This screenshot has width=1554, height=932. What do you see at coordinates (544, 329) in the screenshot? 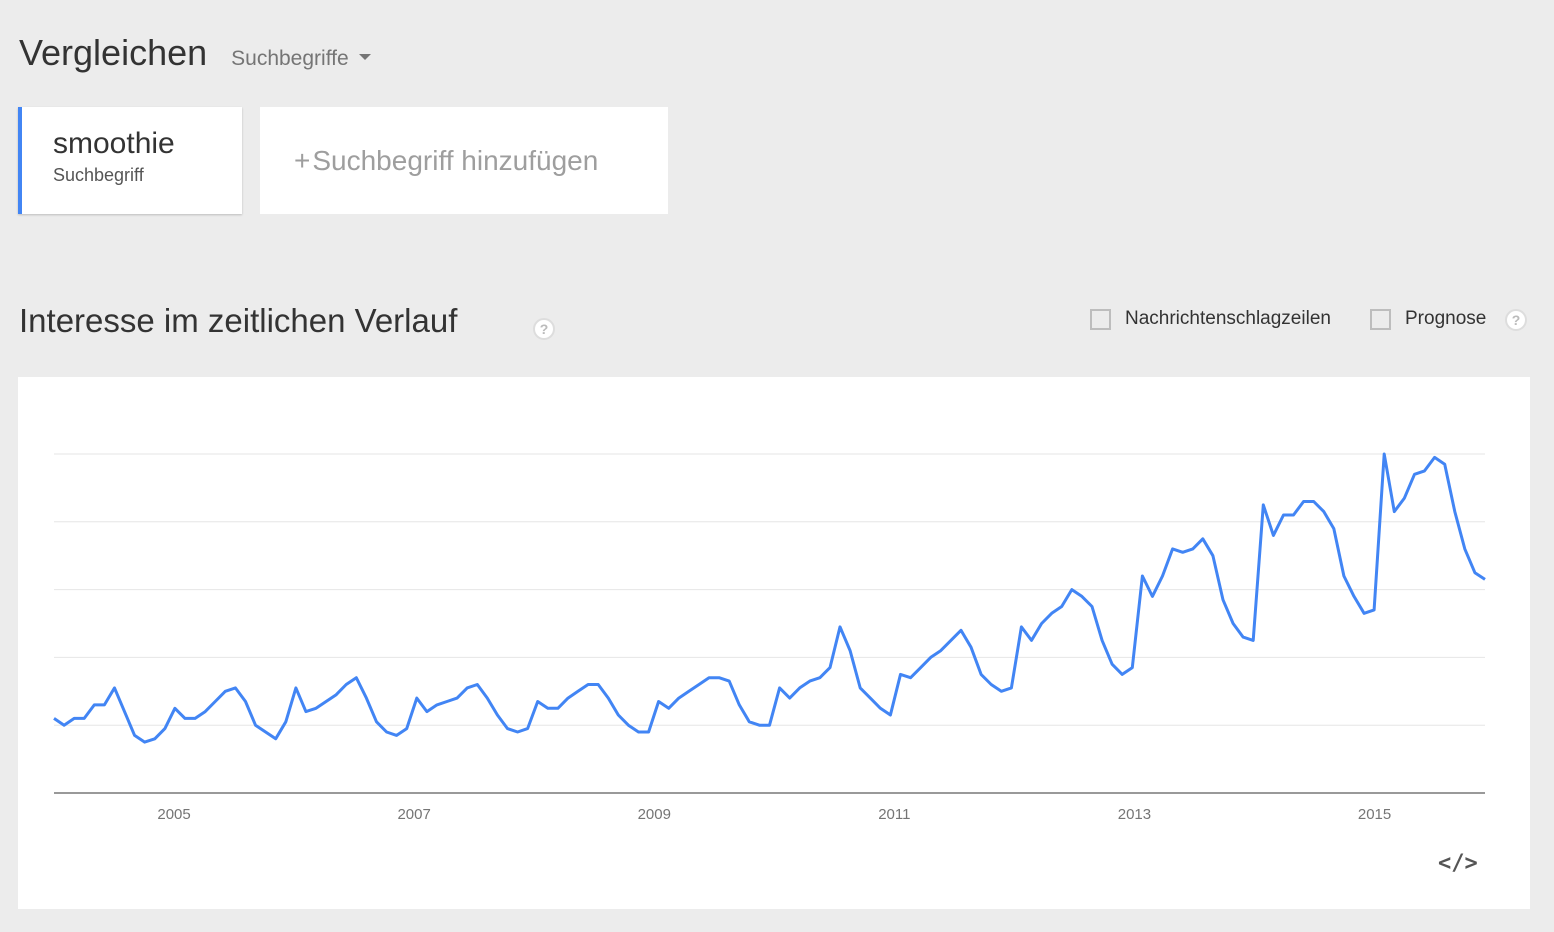
I see `help-icon: ?` at bounding box center [544, 329].